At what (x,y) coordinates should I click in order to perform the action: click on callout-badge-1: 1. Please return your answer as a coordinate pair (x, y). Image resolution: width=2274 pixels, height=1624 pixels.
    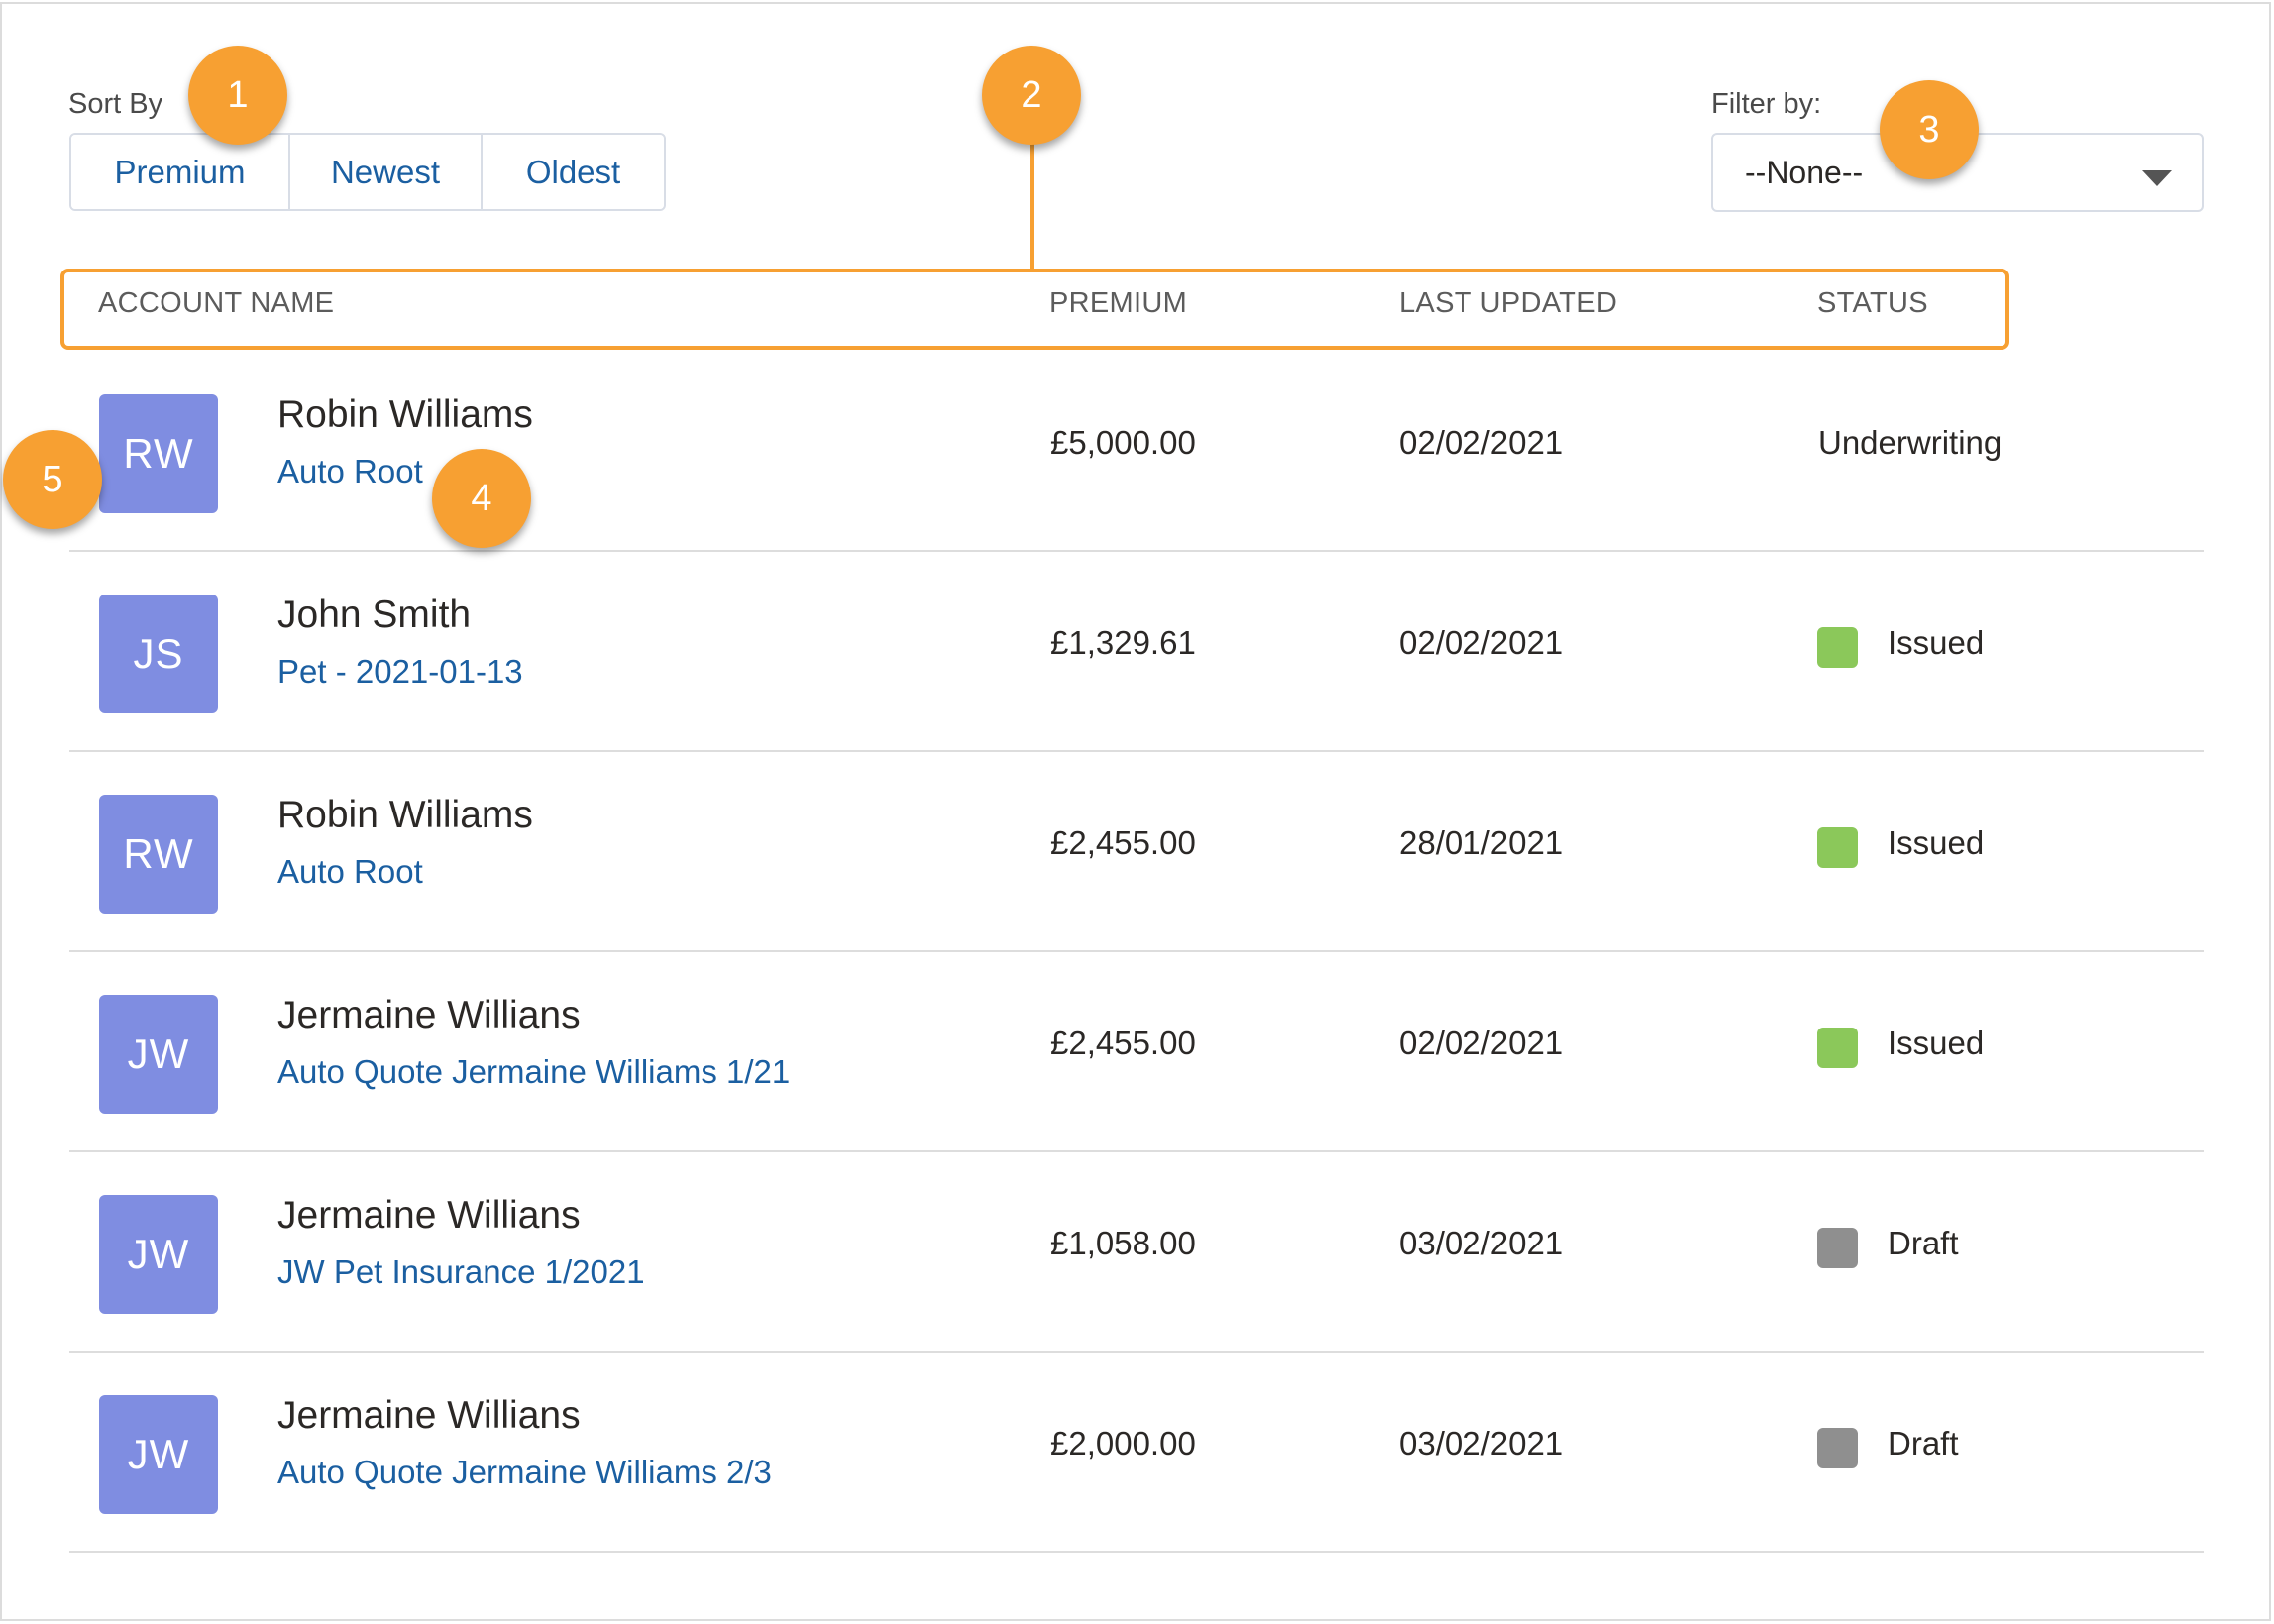
    Looking at the image, I should click on (237, 95).